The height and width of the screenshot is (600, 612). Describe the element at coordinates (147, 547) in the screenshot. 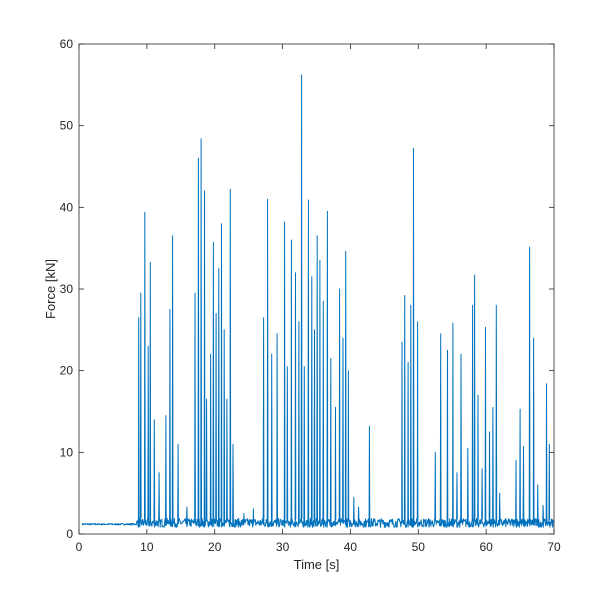

I see `x-tick-label: 10` at that location.